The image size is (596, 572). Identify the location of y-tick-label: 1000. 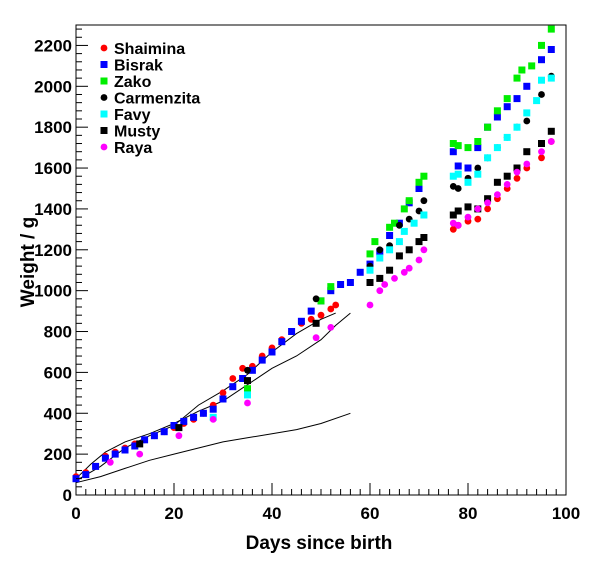
(53, 291).